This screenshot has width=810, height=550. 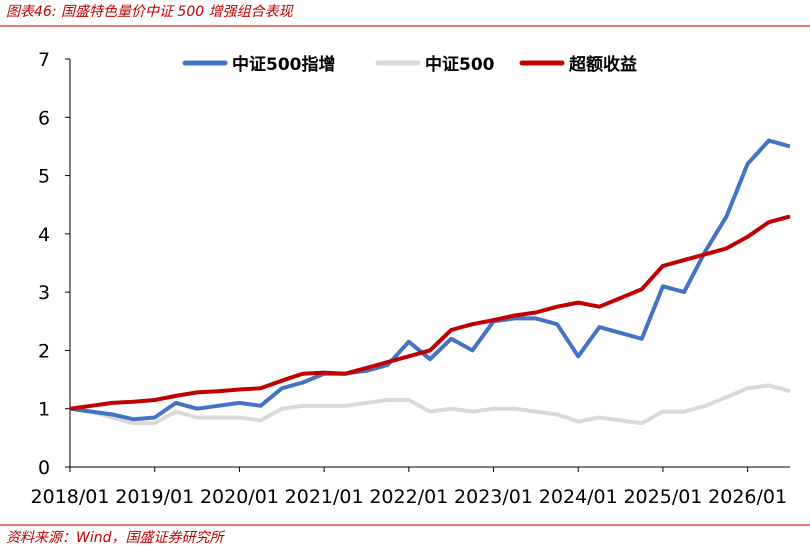 I want to click on x-tick-label: 2025/01, so click(x=662, y=497).